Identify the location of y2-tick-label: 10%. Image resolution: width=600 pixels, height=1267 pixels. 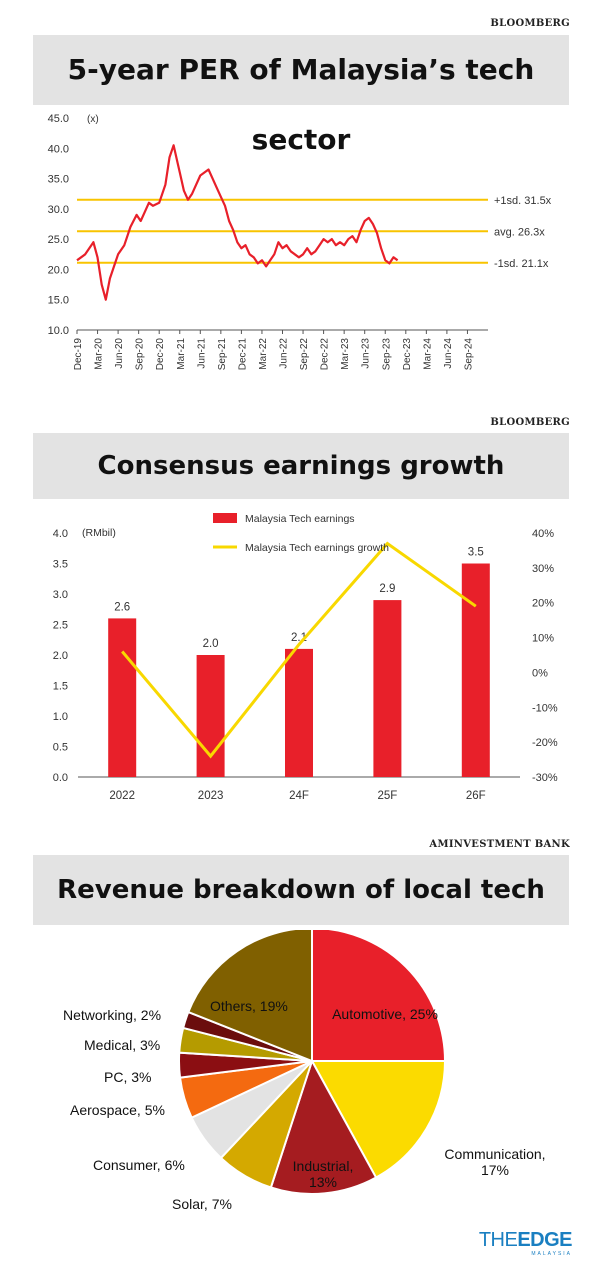
(543, 639).